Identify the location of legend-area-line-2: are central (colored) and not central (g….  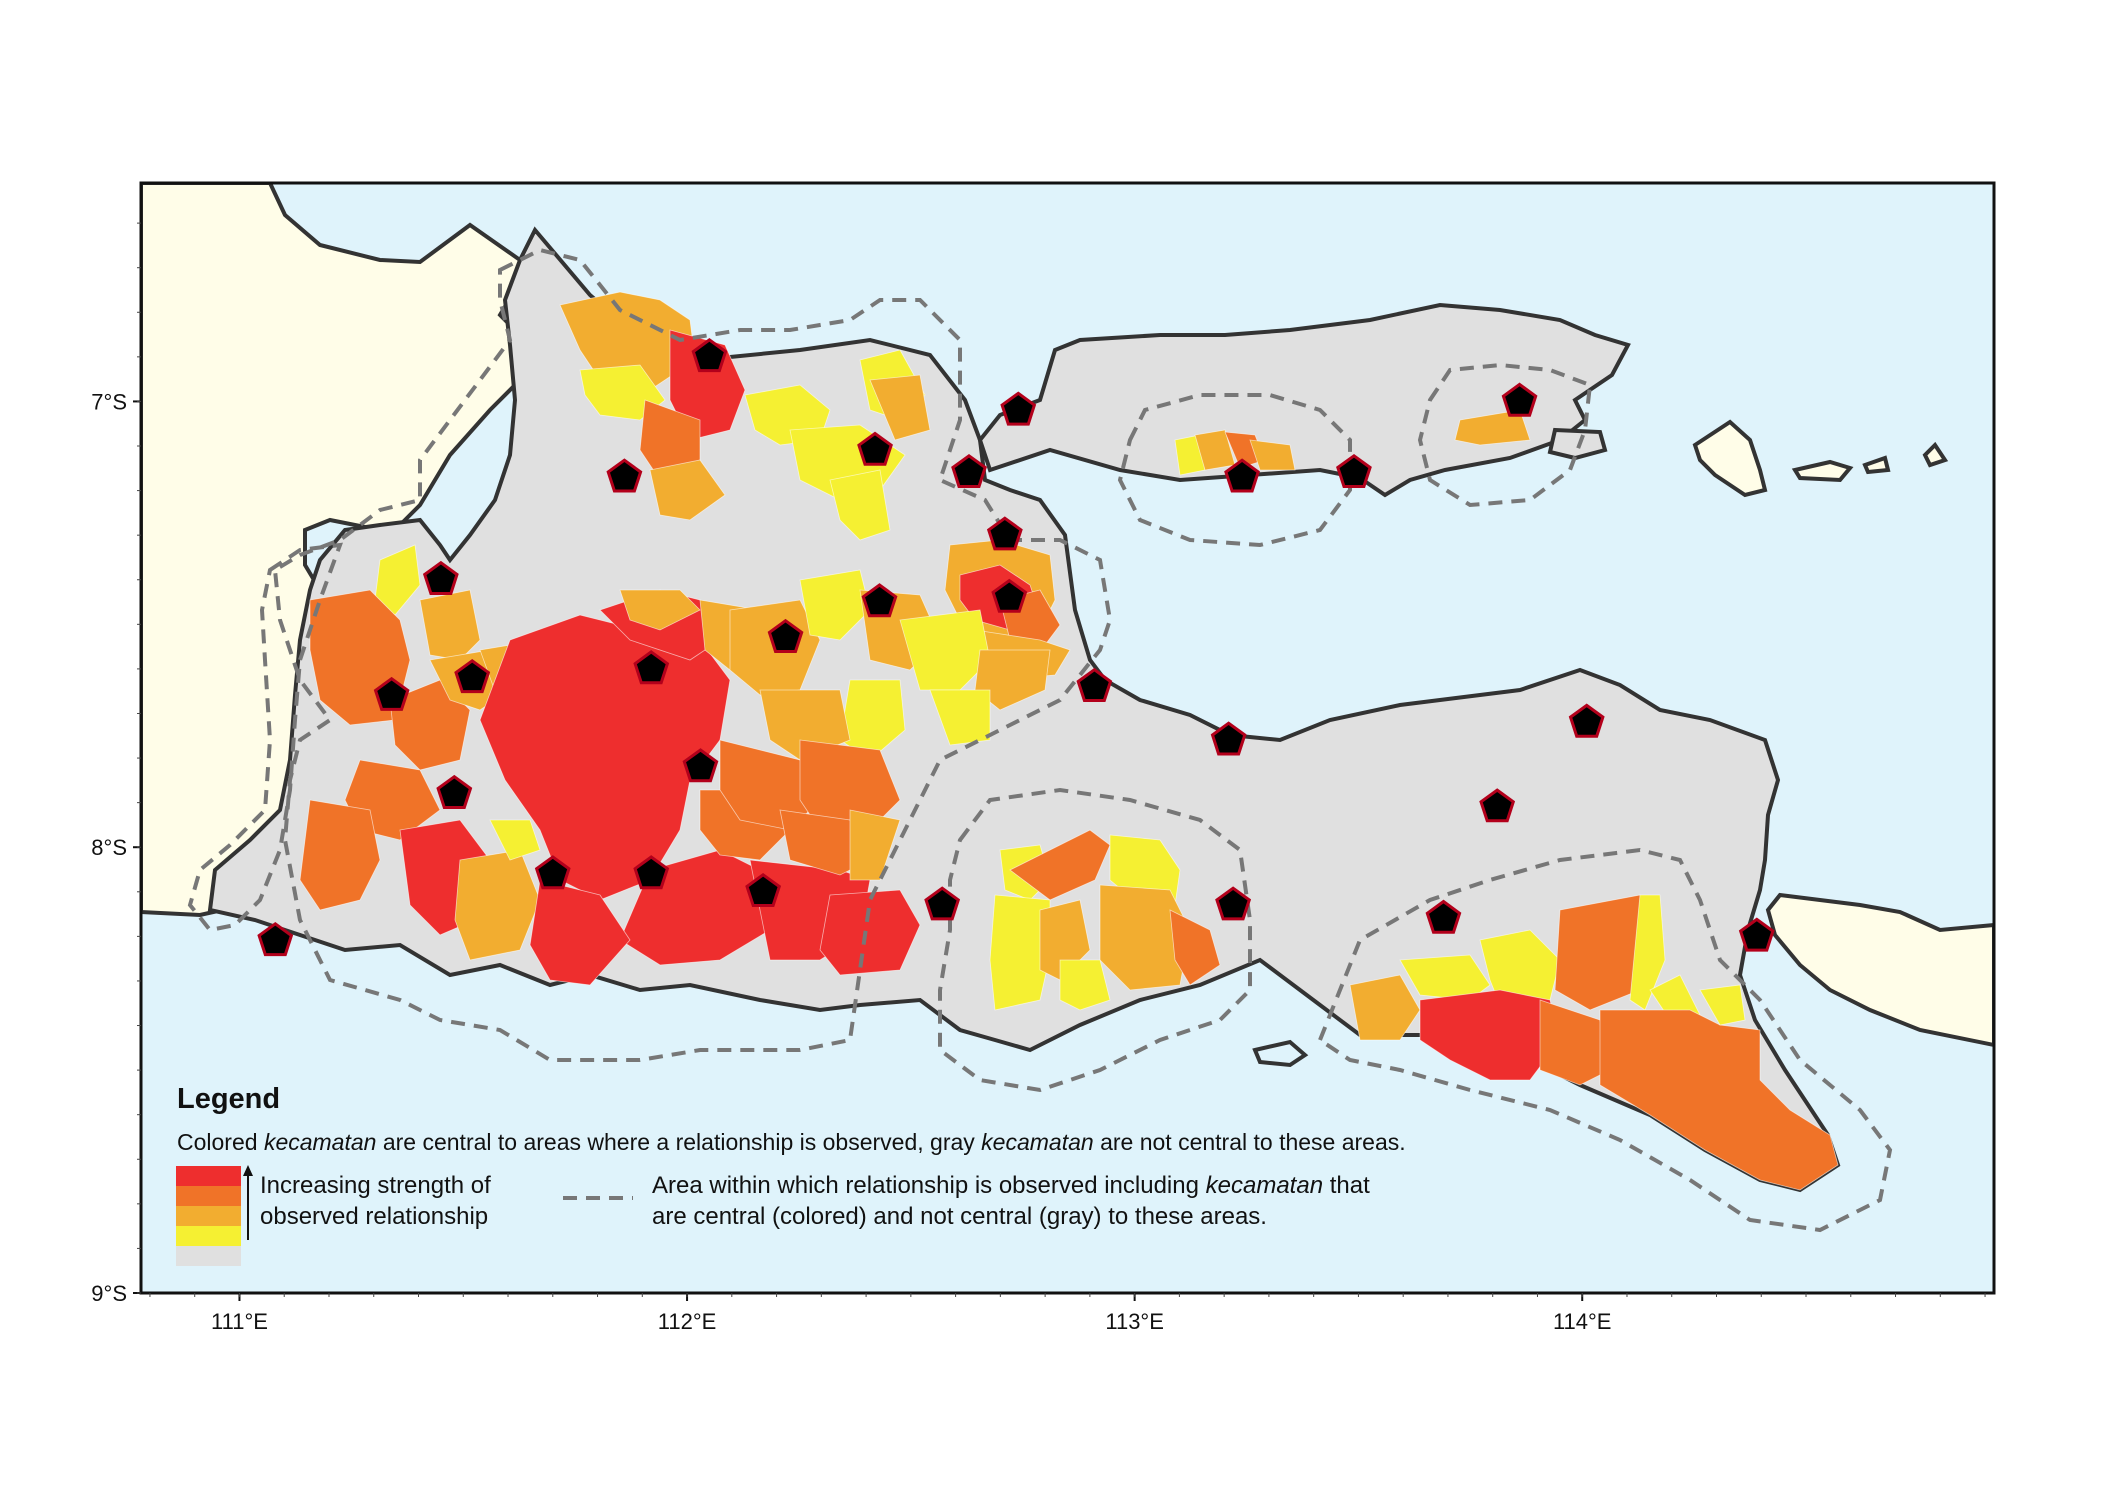
(959, 1216).